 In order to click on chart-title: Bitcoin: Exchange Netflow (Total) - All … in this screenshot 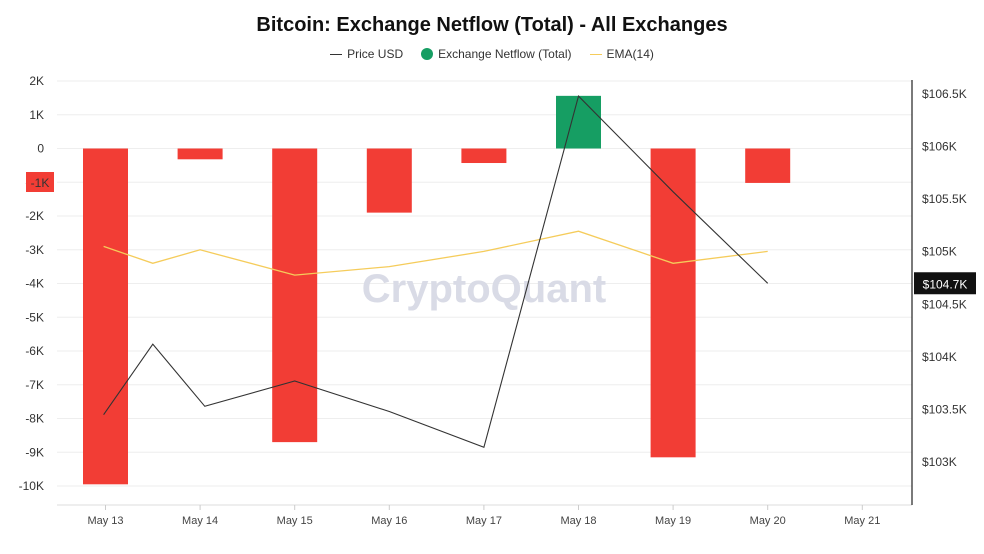, I will do `click(492, 25)`.